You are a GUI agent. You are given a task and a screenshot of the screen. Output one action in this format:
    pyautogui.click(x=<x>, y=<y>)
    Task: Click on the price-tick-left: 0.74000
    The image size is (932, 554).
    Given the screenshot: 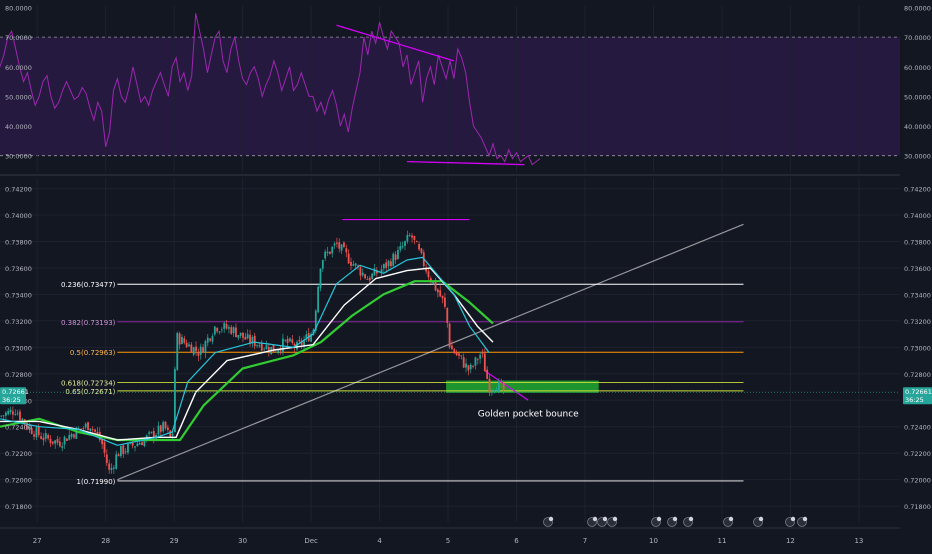 What is the action you would take?
    pyautogui.click(x=18, y=216)
    